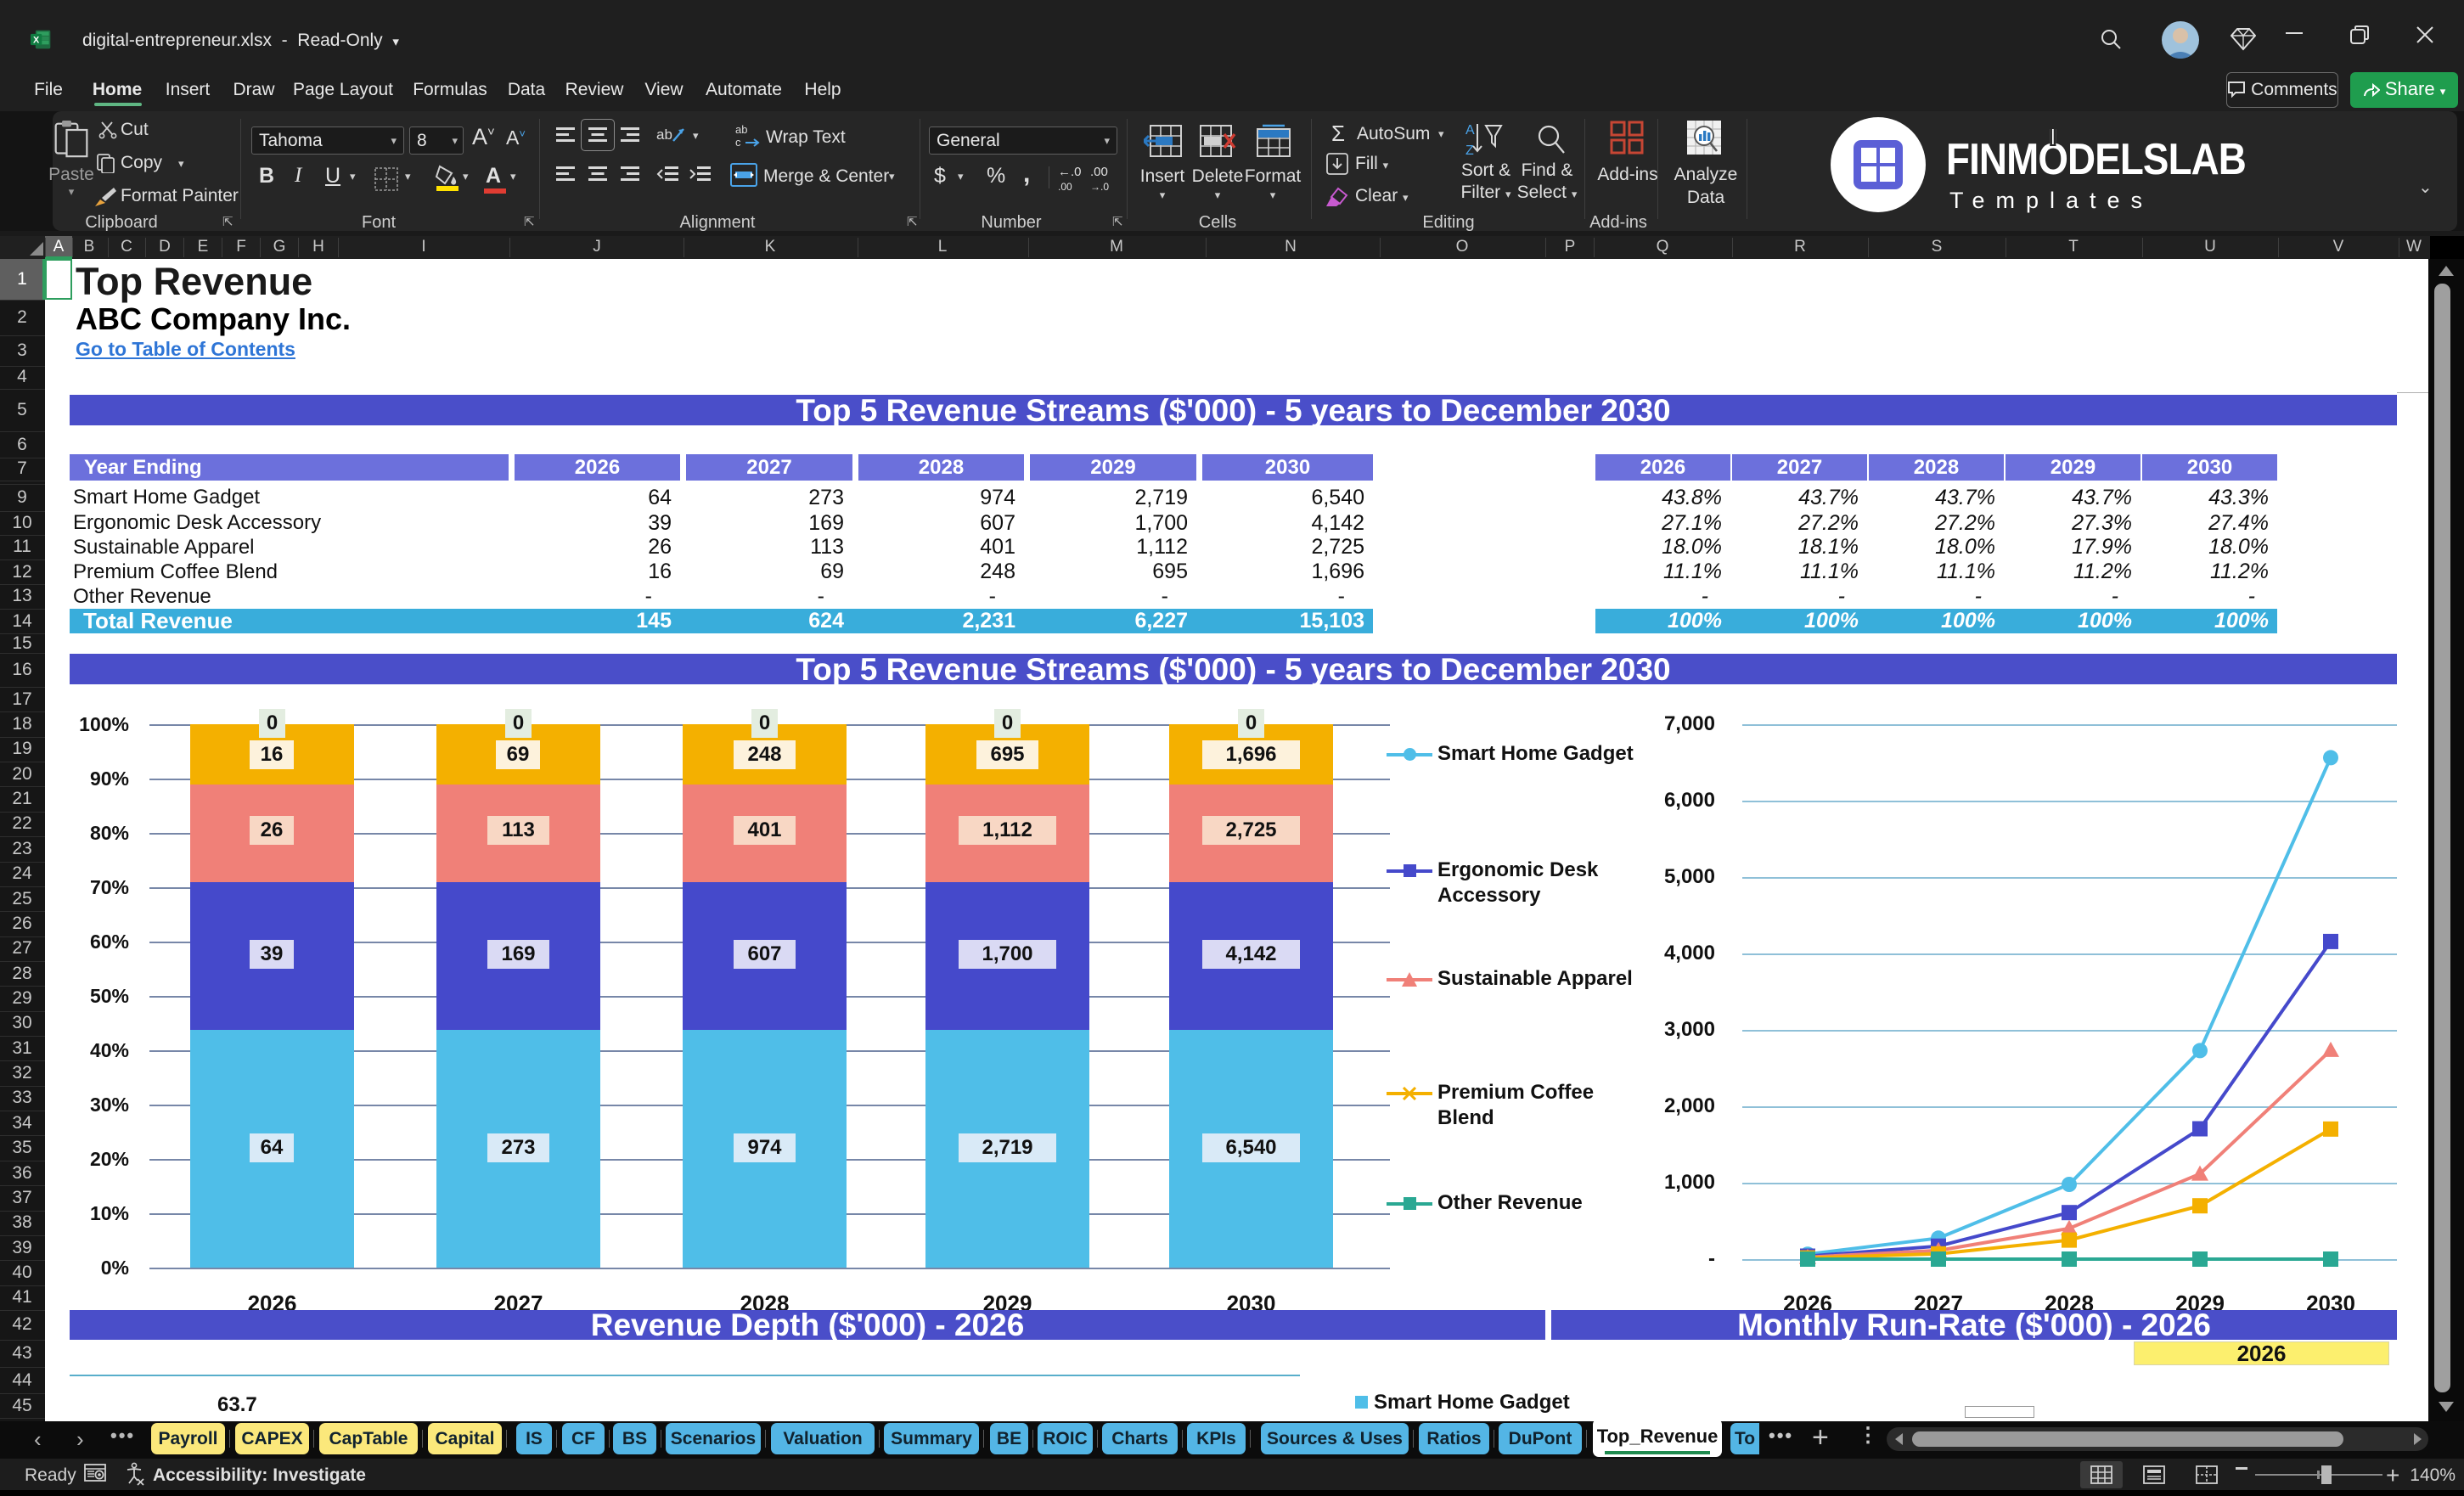 The image size is (2464, 1496). What do you see at coordinates (36, 40) in the screenshot?
I see `svg-text: X` at bounding box center [36, 40].